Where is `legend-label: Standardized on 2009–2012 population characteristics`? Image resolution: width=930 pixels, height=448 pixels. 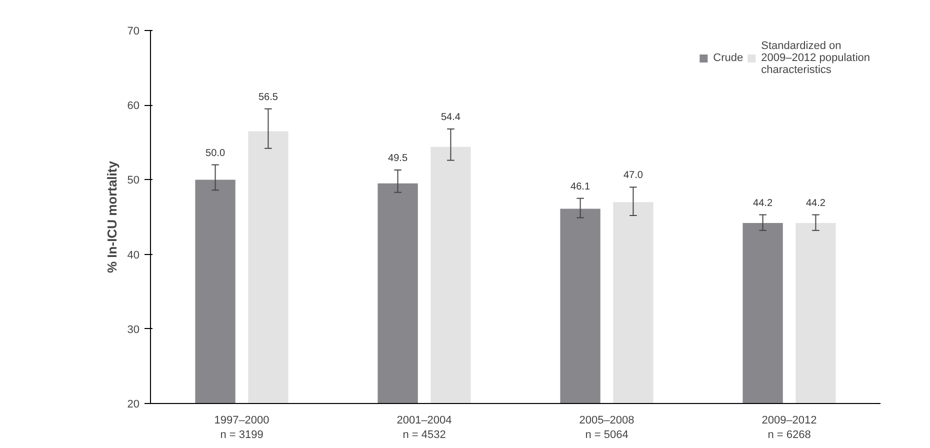 legend-label: Standardized on 2009–2012 population characteristics is located at coordinates (815, 58).